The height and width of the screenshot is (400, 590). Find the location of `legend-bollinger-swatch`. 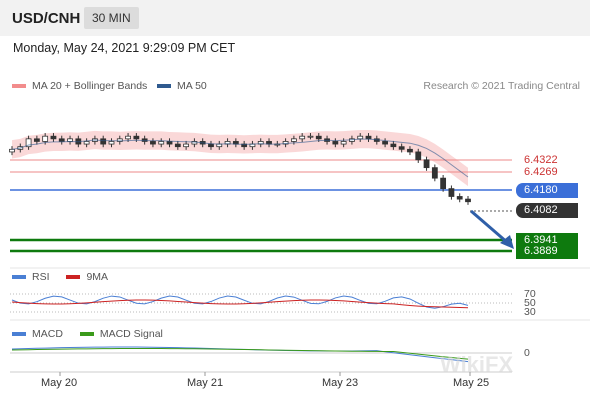

legend-bollinger-swatch is located at coordinates (19, 86).